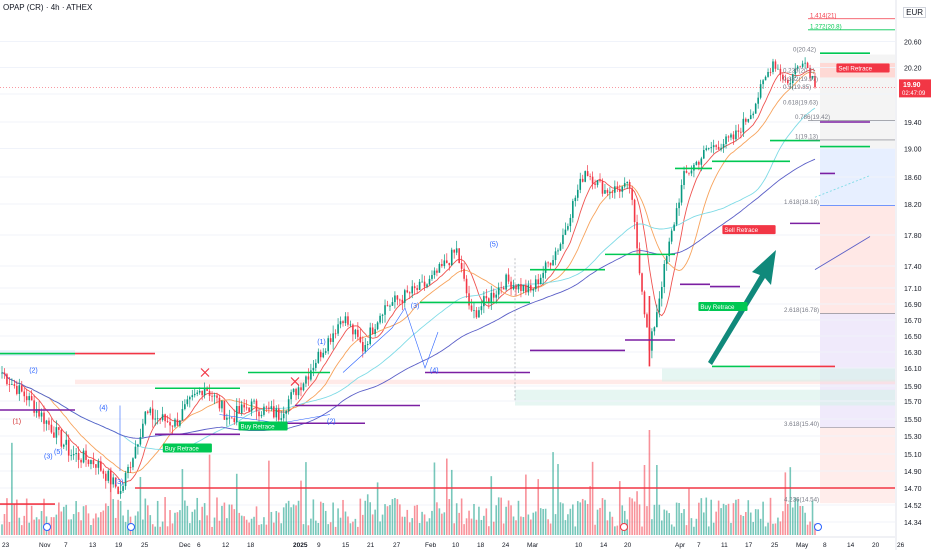  Describe the element at coordinates (319, 545) in the screenshot. I see `time-axis-tick: 9` at that location.